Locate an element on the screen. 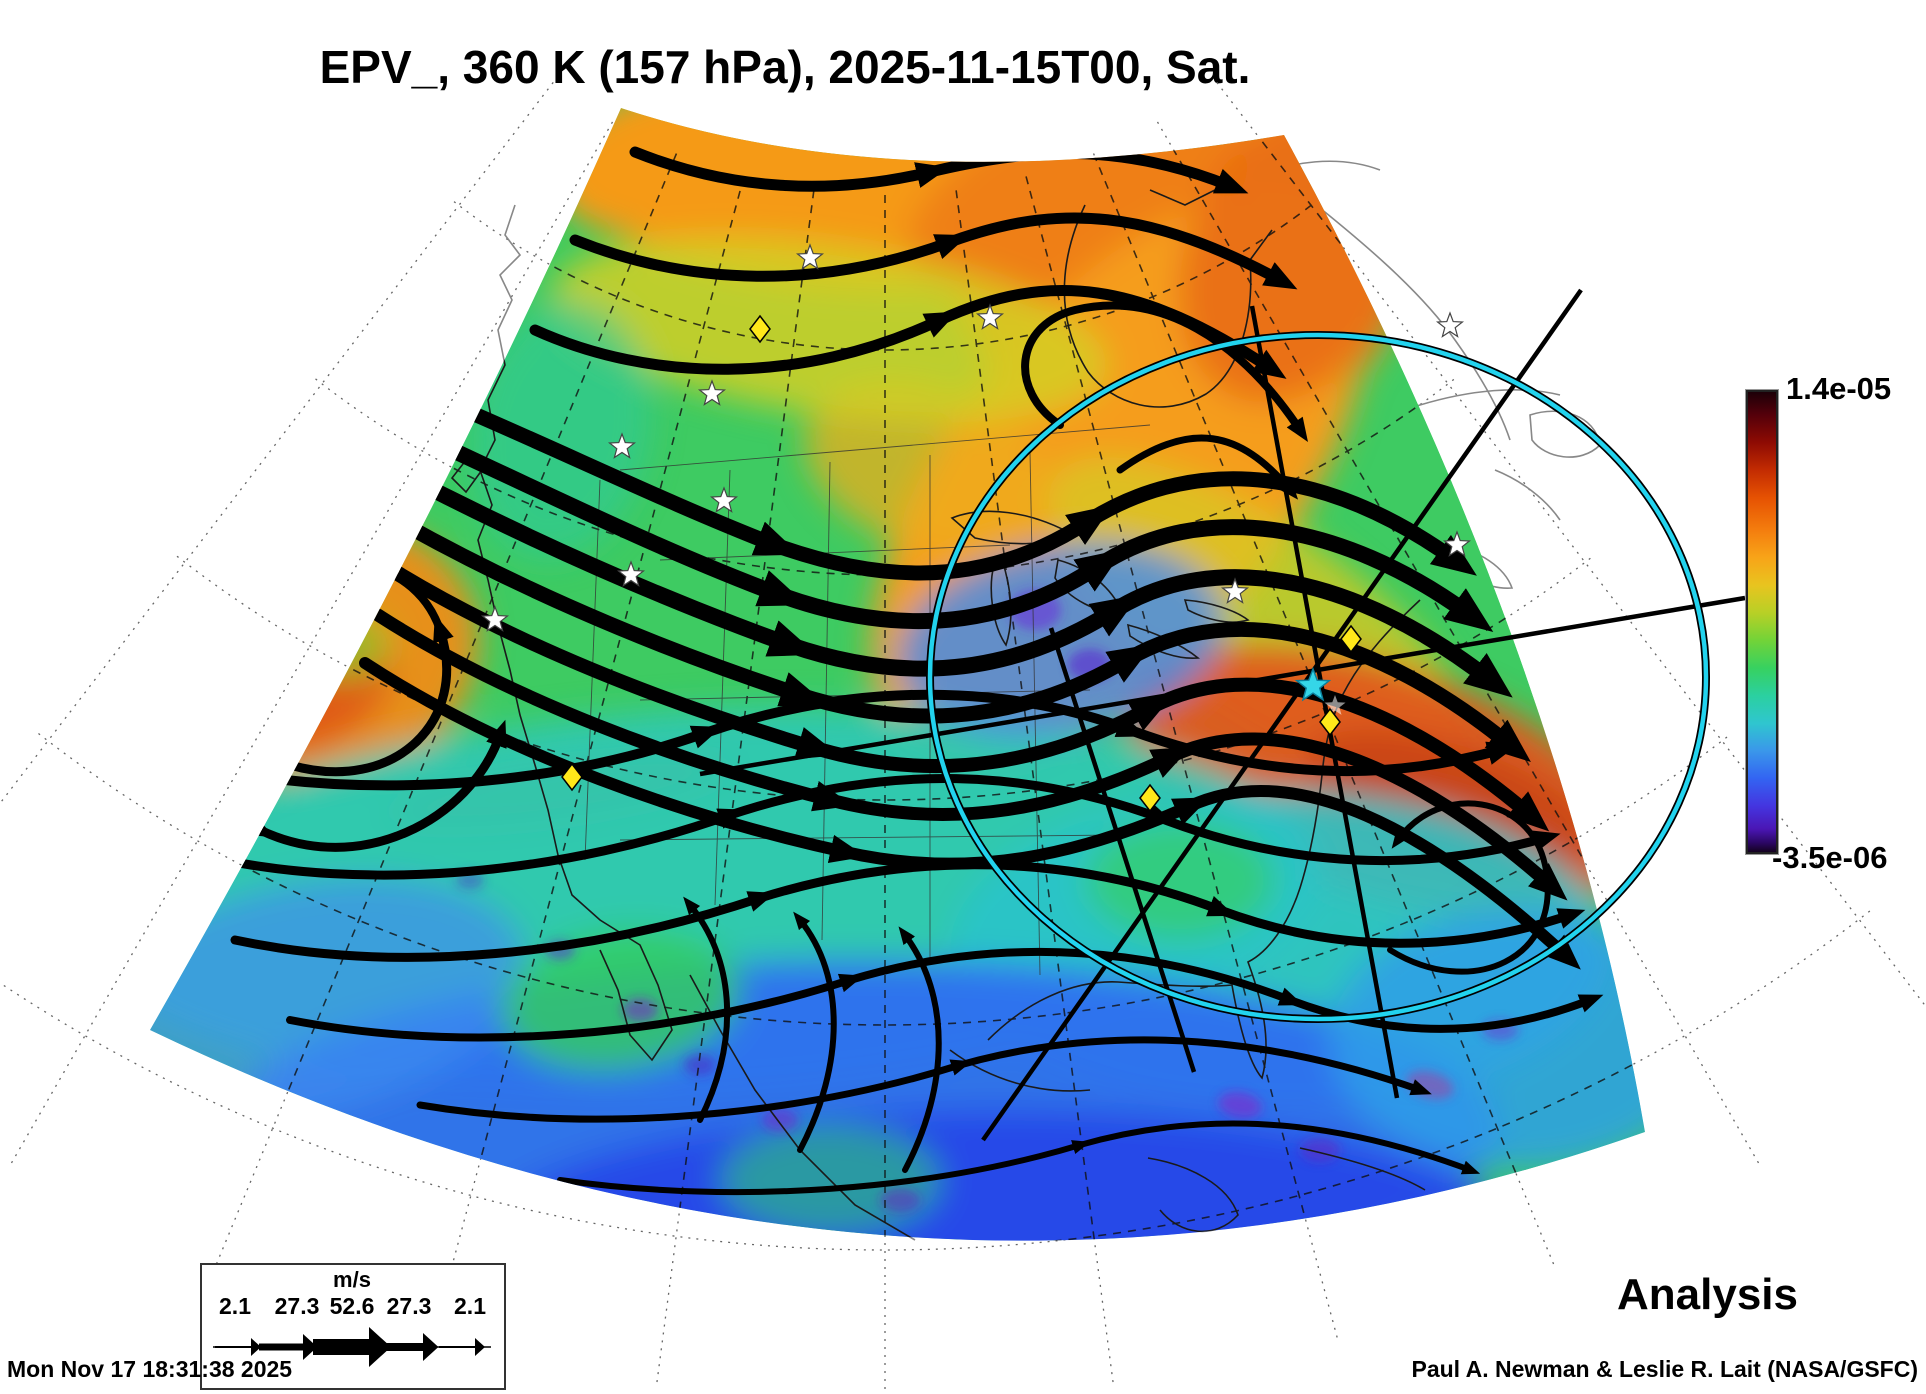  colorbar-min-label: -3.5e-06 is located at coordinates (1830, 857).